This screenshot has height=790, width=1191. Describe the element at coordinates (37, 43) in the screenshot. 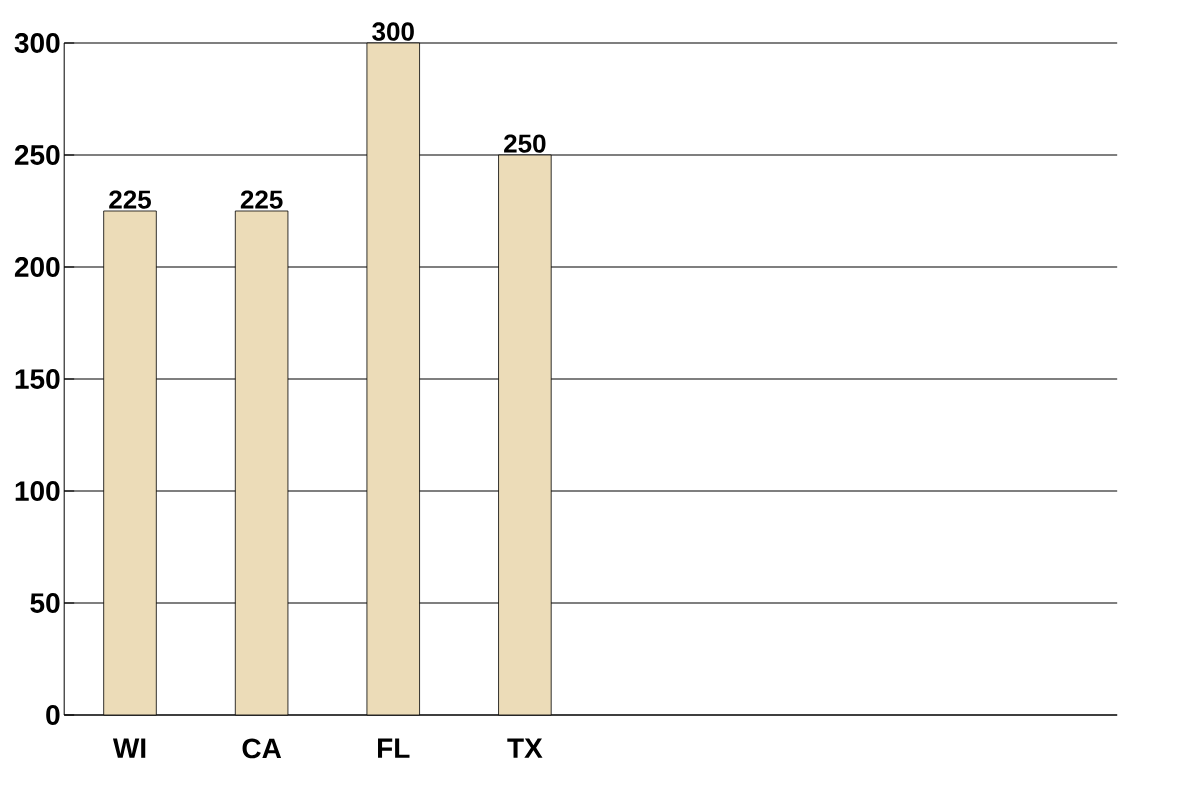

I see `y-tick-label: 300` at that location.